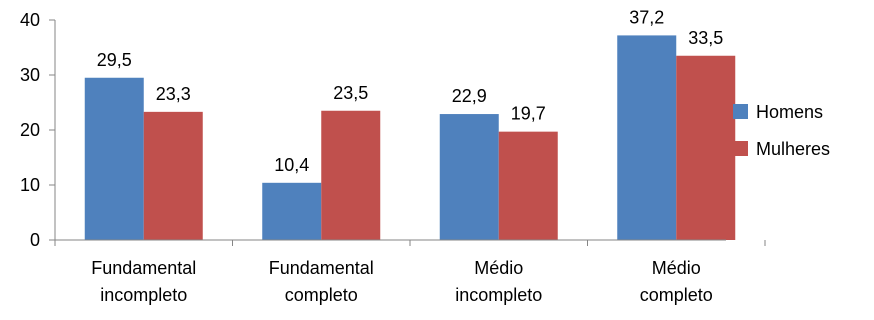 Image resolution: width=874 pixels, height=320 pixels. Describe the element at coordinates (528, 114) in the screenshot. I see `data-label: 19,7` at that location.